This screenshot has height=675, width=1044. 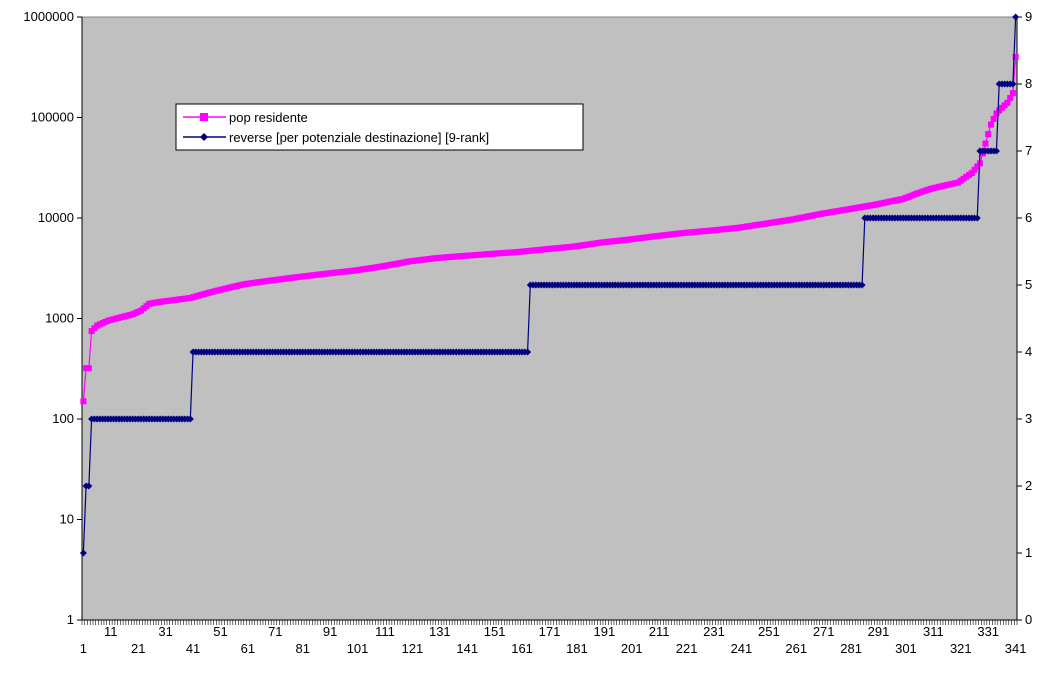 What do you see at coordinates (138, 648) in the screenshot?
I see `x-tick-label: 21` at bounding box center [138, 648].